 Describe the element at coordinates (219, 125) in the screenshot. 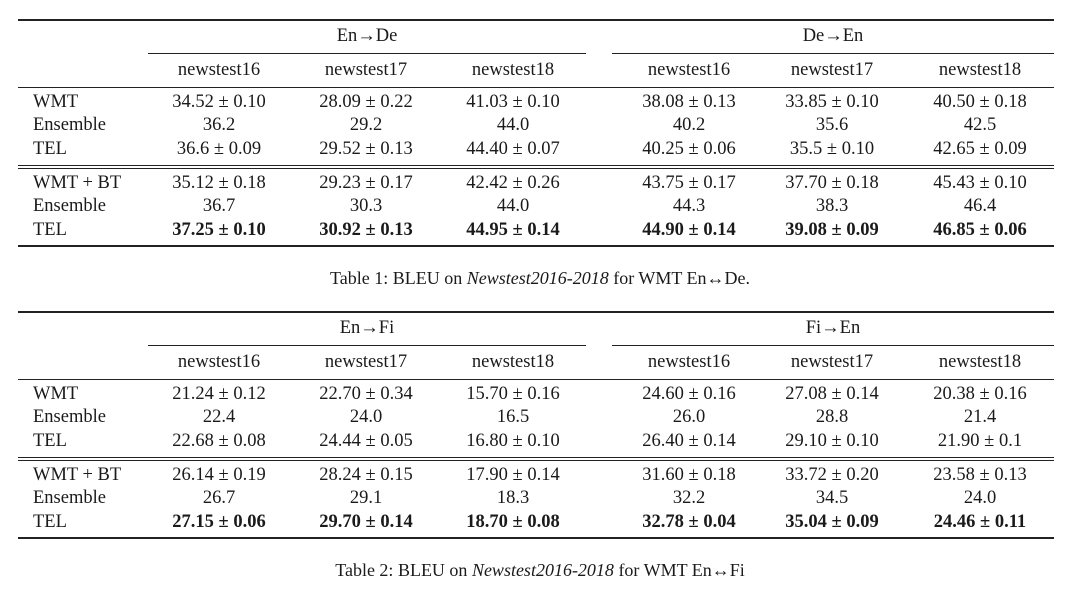

I see `table-cell: 36.2` at that location.